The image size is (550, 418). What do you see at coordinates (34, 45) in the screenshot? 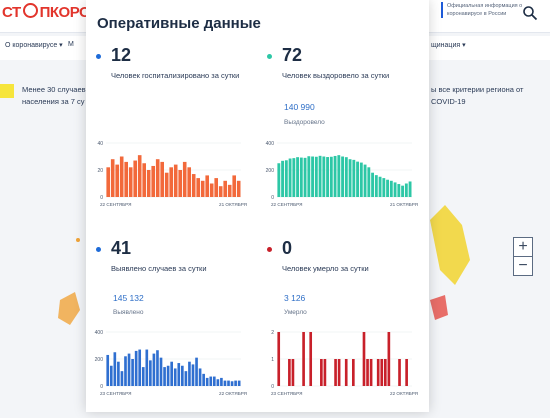
I see `nav-item-about: О коронавирусе ▾` at bounding box center [34, 45].